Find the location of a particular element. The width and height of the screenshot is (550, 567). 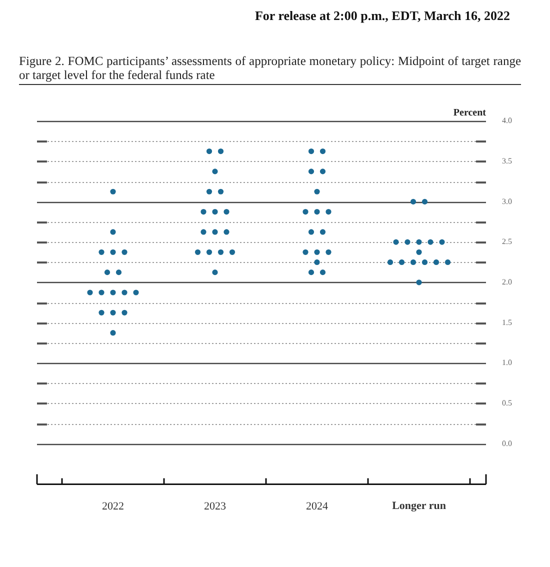

y-tick-label: 2.0 is located at coordinates (507, 281).